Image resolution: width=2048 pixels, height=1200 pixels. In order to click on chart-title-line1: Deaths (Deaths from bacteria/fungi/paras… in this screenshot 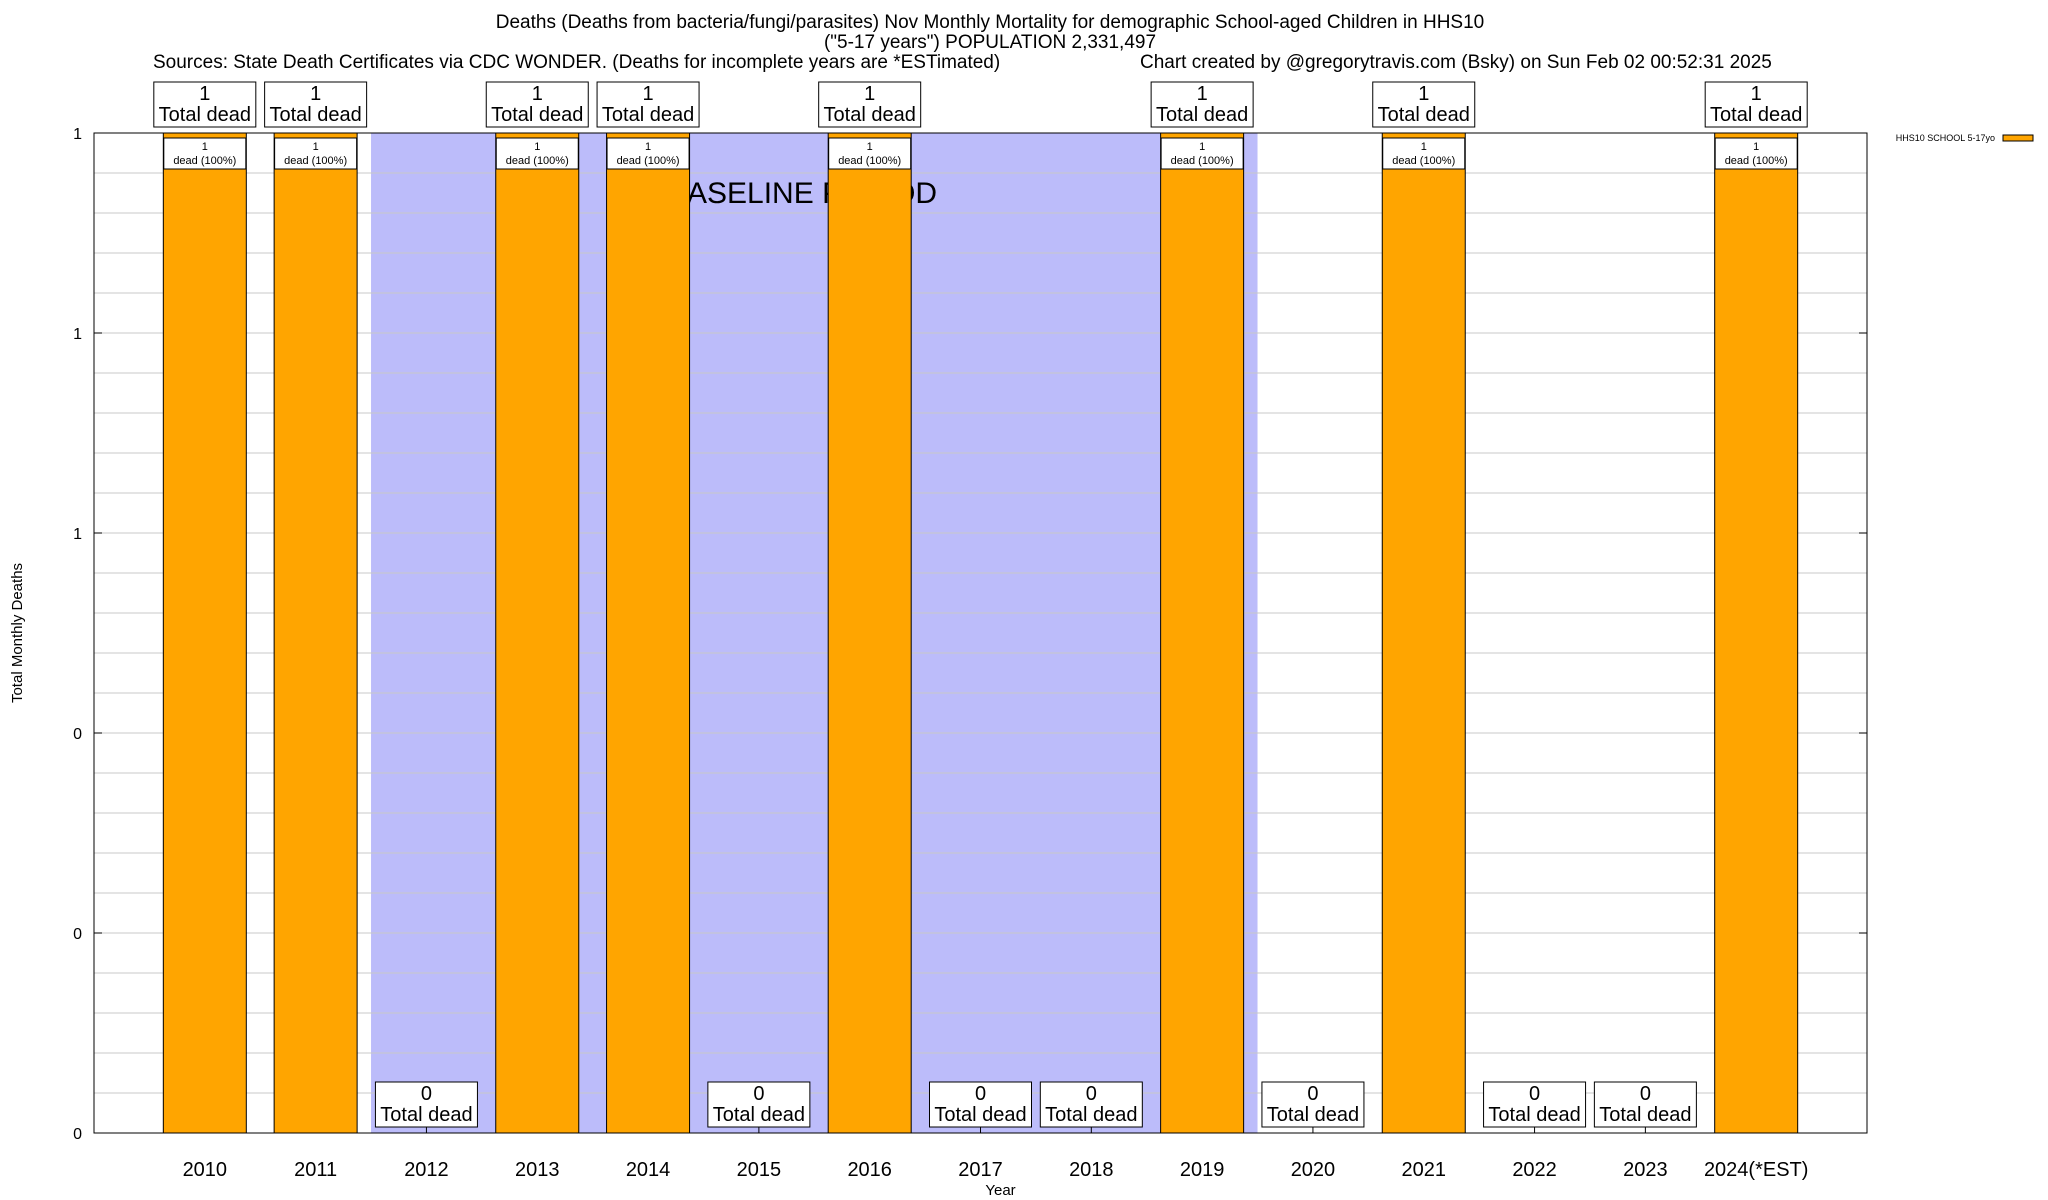, I will do `click(990, 22)`.